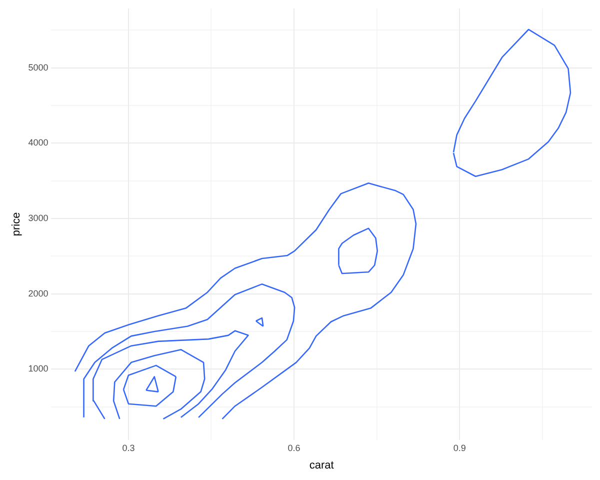  I want to click on y-tick-label: 5000, so click(38, 67).